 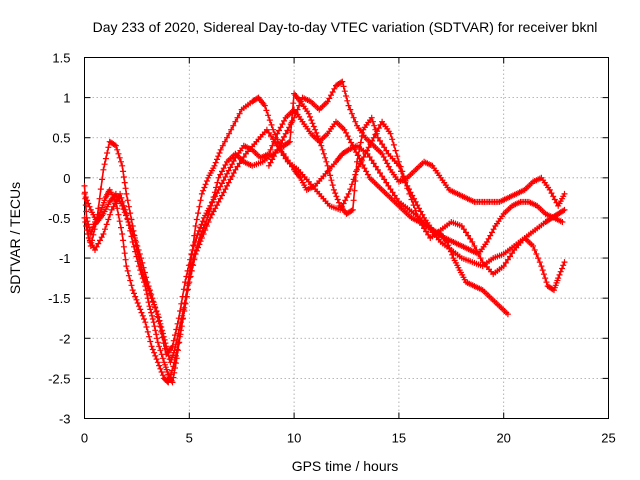 I want to click on x-tick-label: 15, so click(x=399, y=438).